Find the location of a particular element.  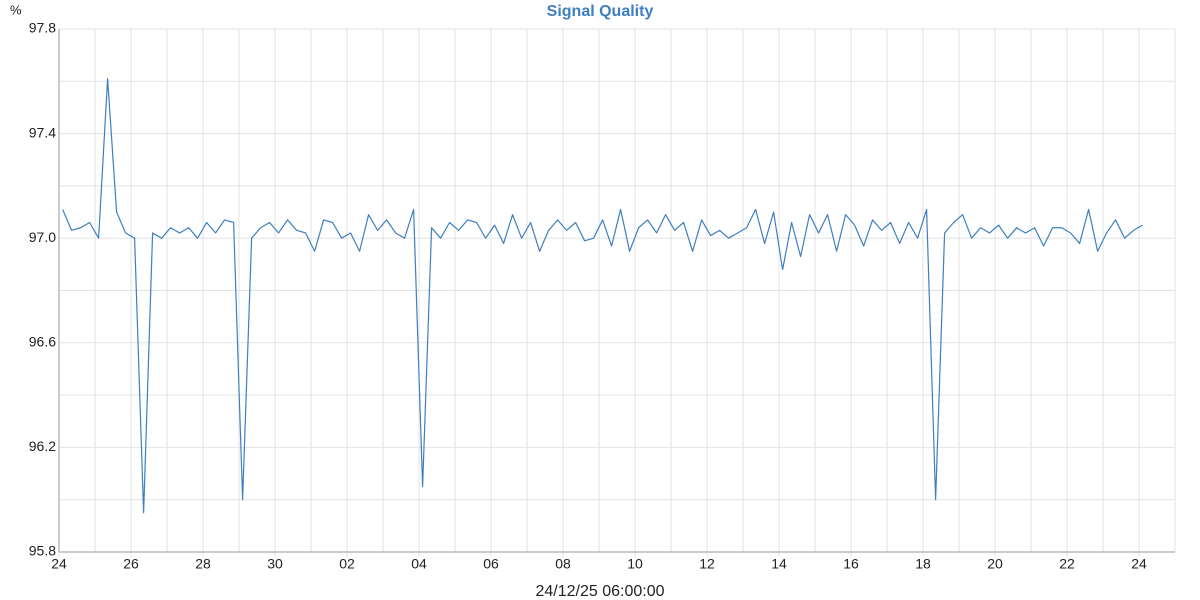

x-tick-label: 14 is located at coordinates (779, 564).